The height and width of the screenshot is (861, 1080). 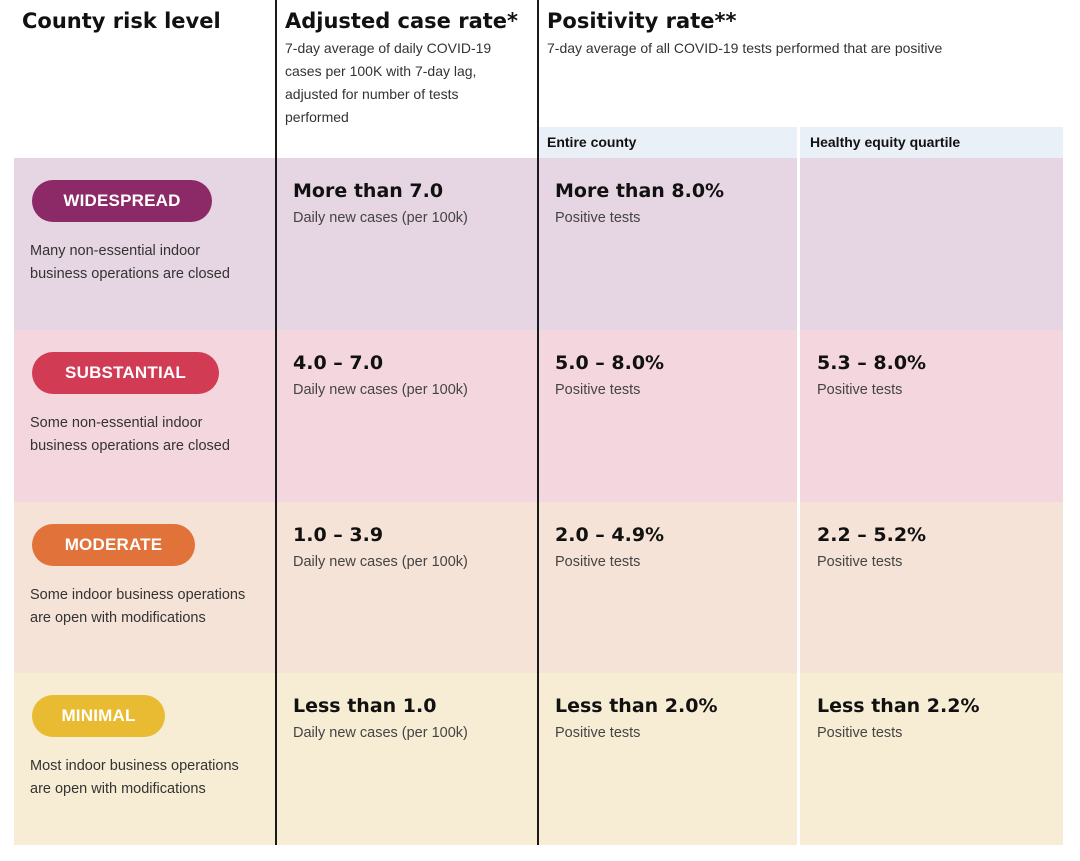 What do you see at coordinates (931, 142) in the screenshot?
I see `subheader-health-equity: Healthy equity quartile` at bounding box center [931, 142].